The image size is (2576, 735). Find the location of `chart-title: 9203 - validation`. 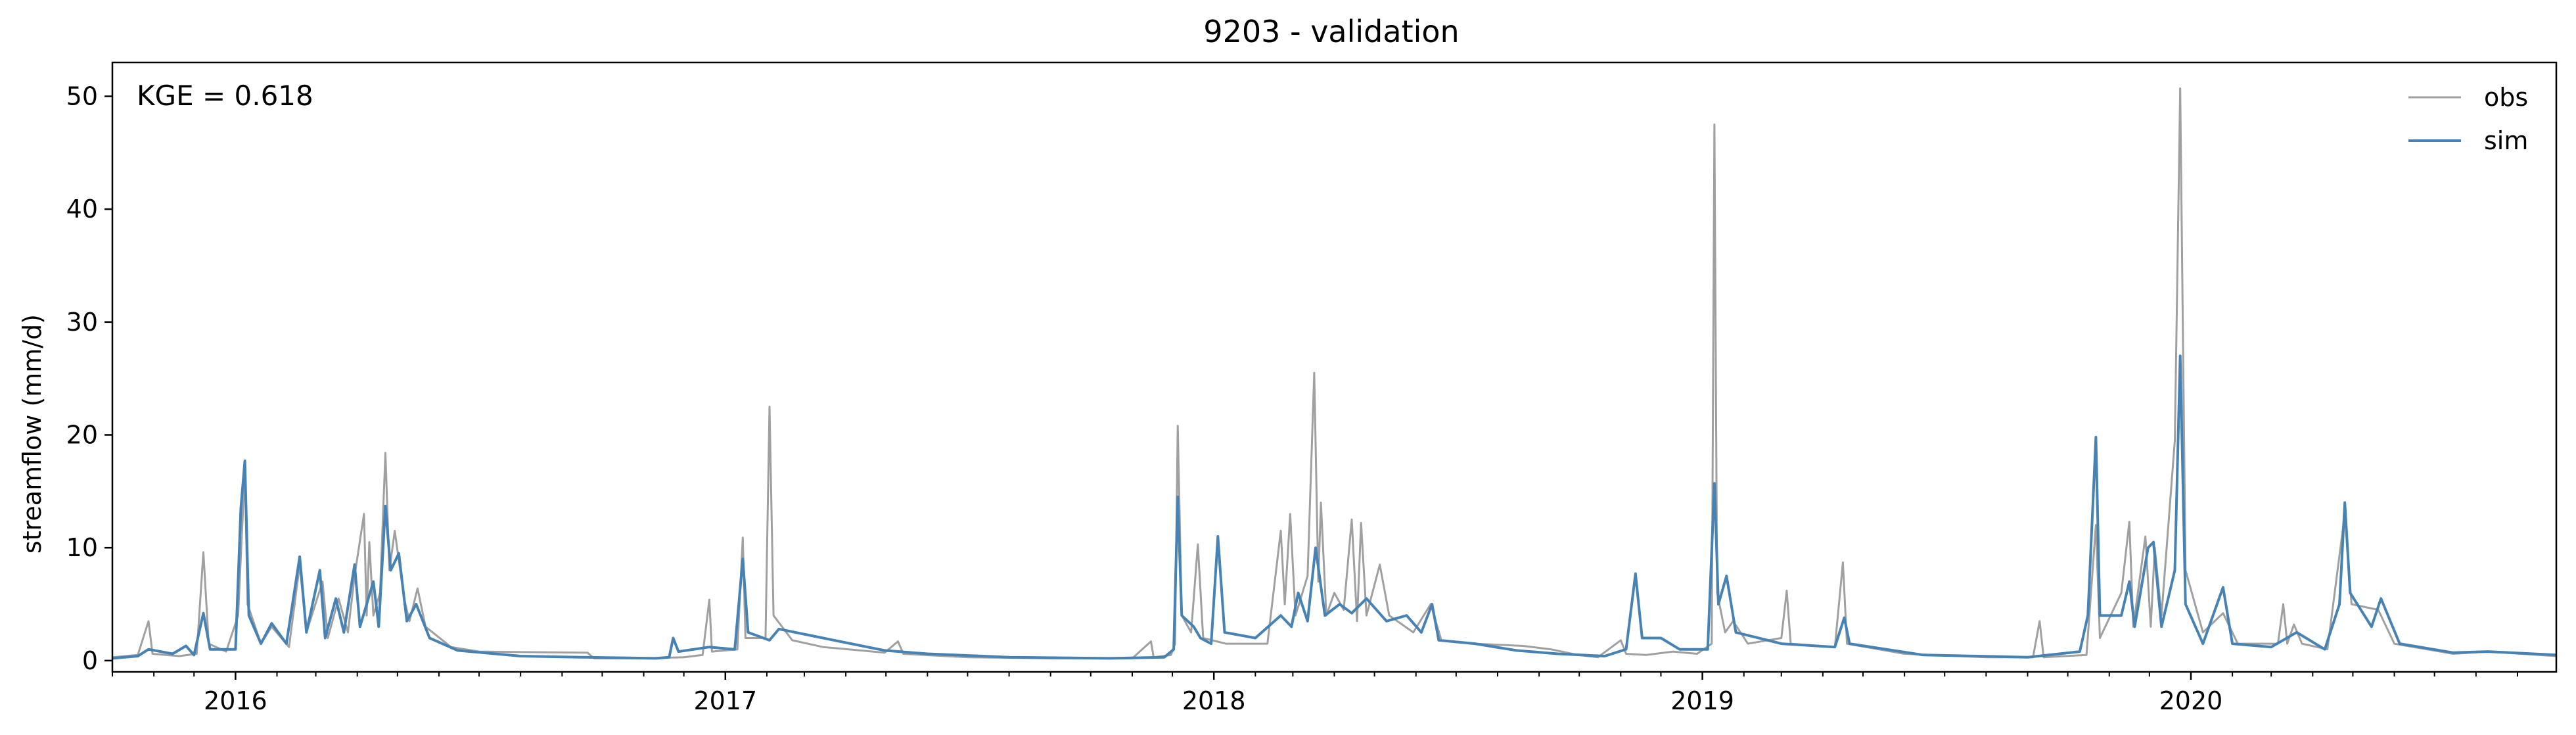

chart-title: 9203 - validation is located at coordinates (1331, 31).